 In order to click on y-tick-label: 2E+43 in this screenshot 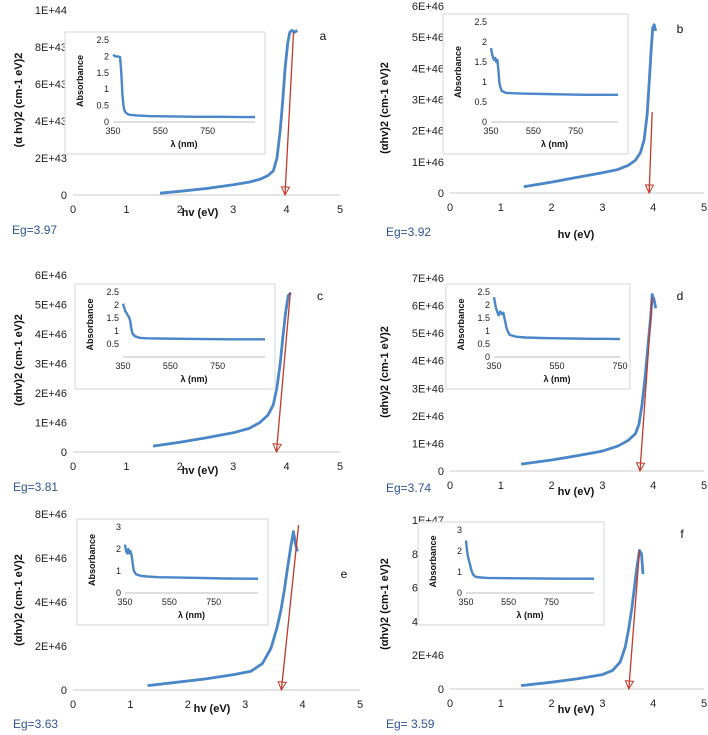, I will do `click(51, 159)`.